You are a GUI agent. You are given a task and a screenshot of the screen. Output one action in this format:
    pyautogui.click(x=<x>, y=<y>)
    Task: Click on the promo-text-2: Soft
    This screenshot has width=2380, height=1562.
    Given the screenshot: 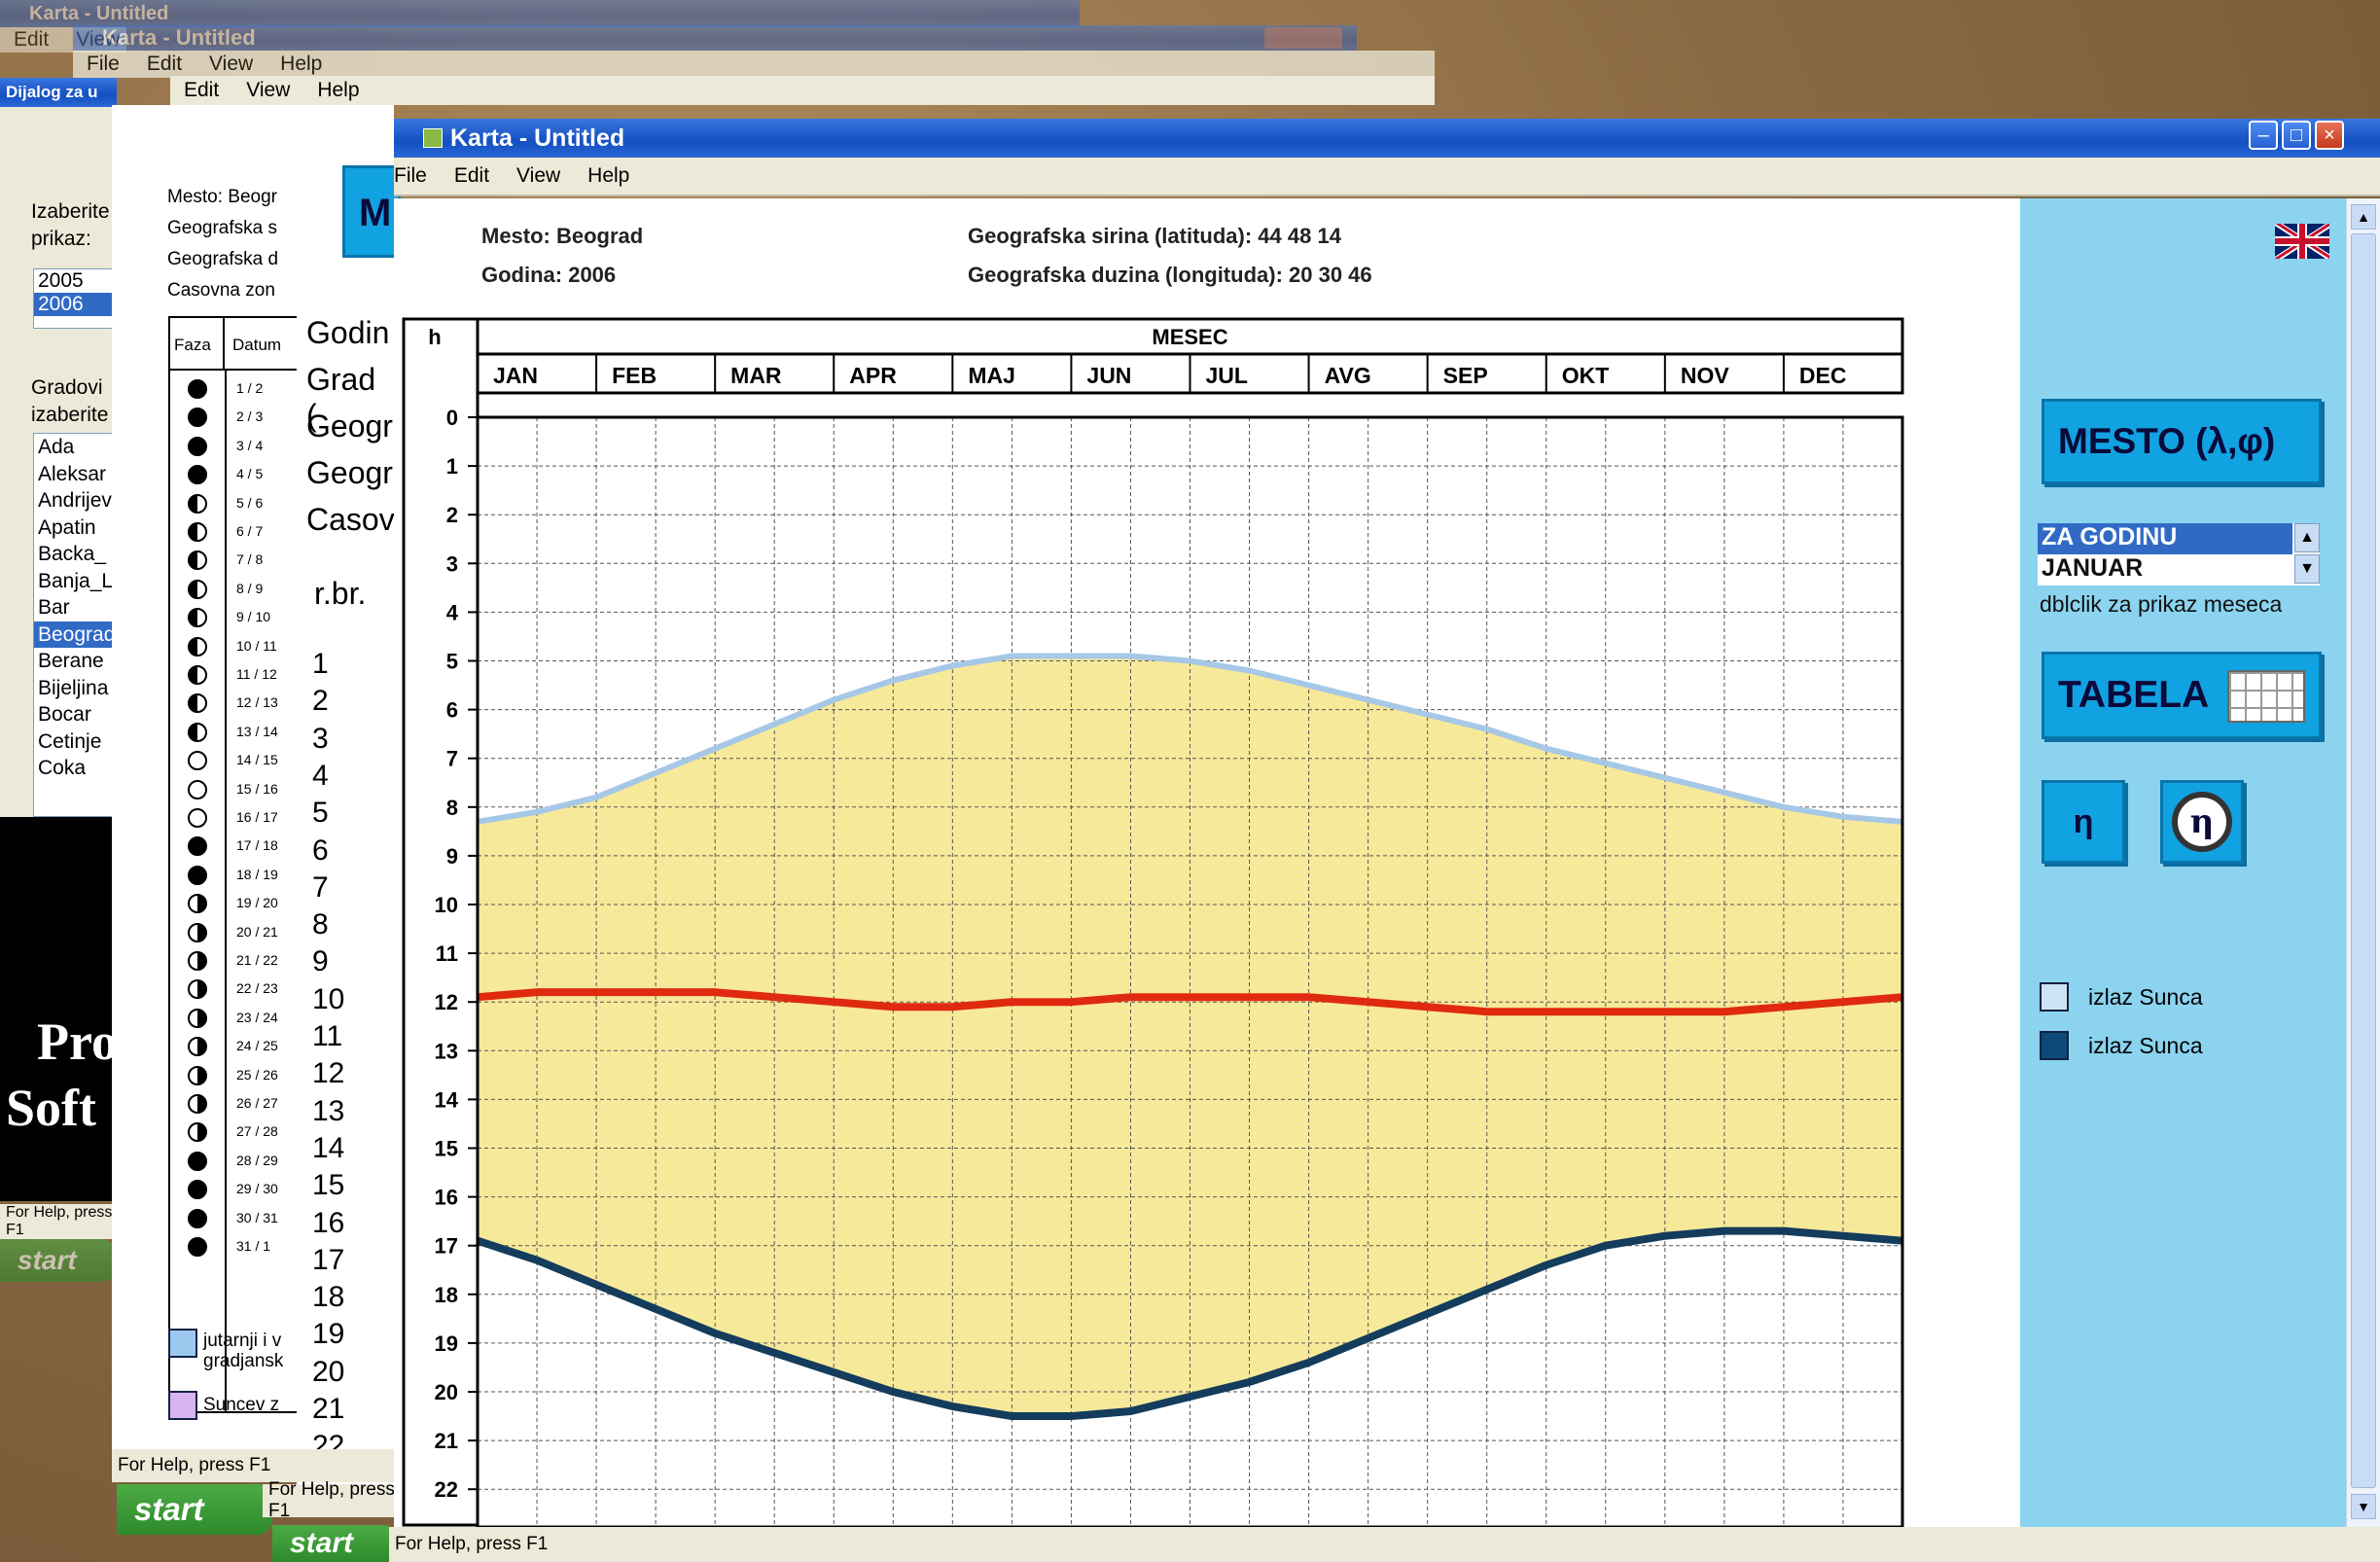 What is the action you would take?
    pyautogui.click(x=51, y=1108)
    